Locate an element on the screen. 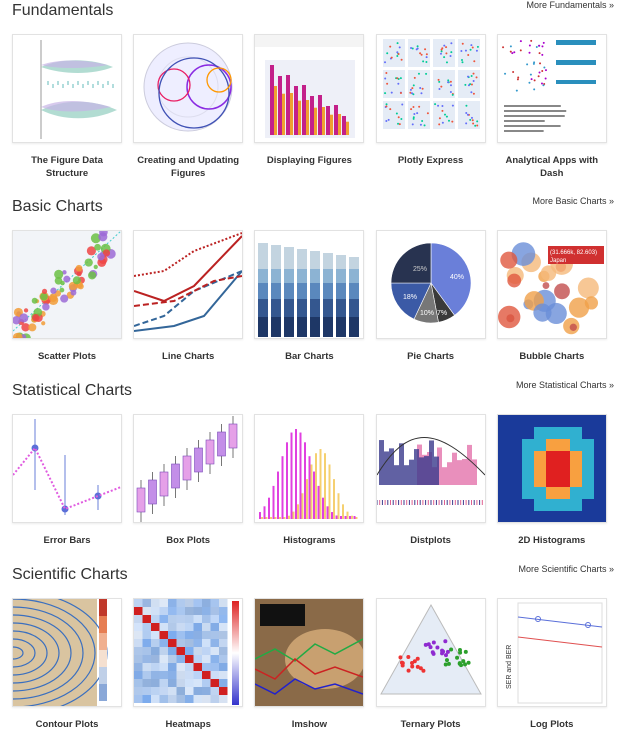  gallery-item: Bar Charts is located at coordinates (309, 296).